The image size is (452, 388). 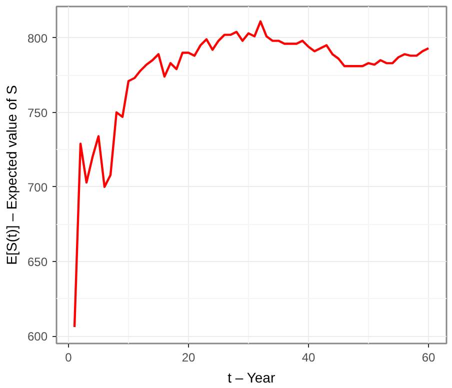 I want to click on x-tick-label: 60, so click(x=429, y=357).